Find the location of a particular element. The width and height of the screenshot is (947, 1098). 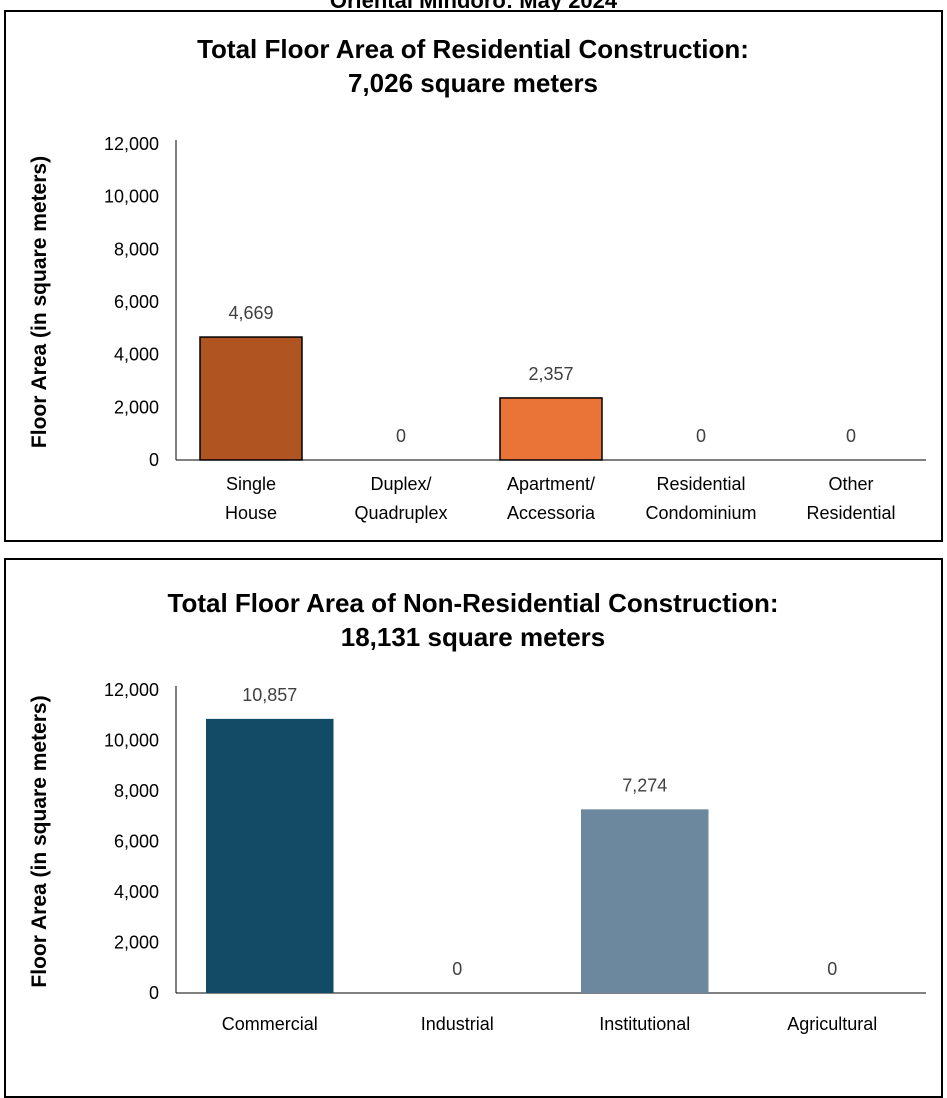

non-residential-y-tick-label: 0 is located at coordinates (154, 993).